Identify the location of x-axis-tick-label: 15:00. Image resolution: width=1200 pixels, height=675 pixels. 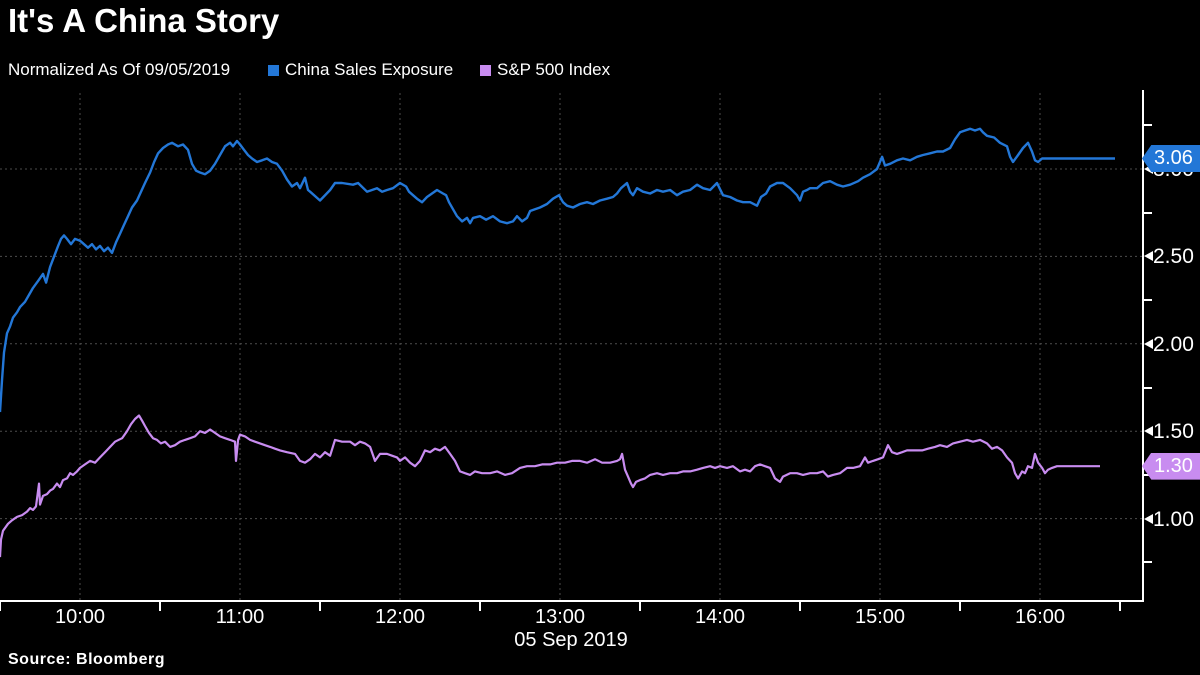
(880, 617).